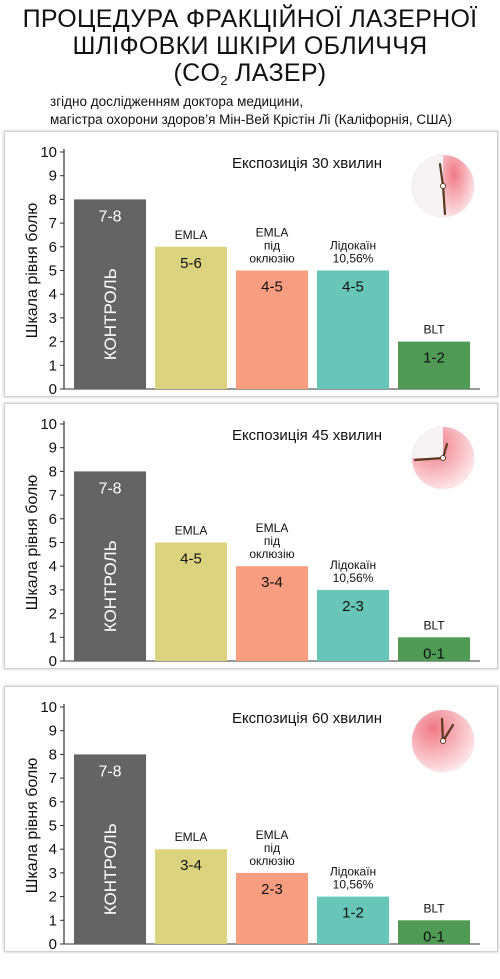 The width and height of the screenshot is (500, 979). I want to click on value-label-lidocaine: 4-5, so click(353, 287).